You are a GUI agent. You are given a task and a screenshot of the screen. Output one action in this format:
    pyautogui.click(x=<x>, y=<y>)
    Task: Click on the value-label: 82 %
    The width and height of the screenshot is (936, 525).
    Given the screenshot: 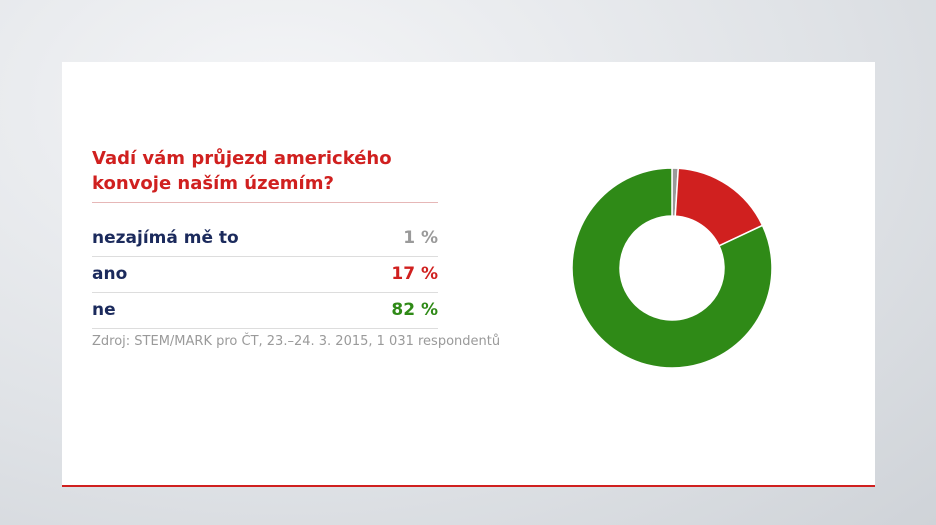 What is the action you would take?
    pyautogui.click(x=414, y=310)
    